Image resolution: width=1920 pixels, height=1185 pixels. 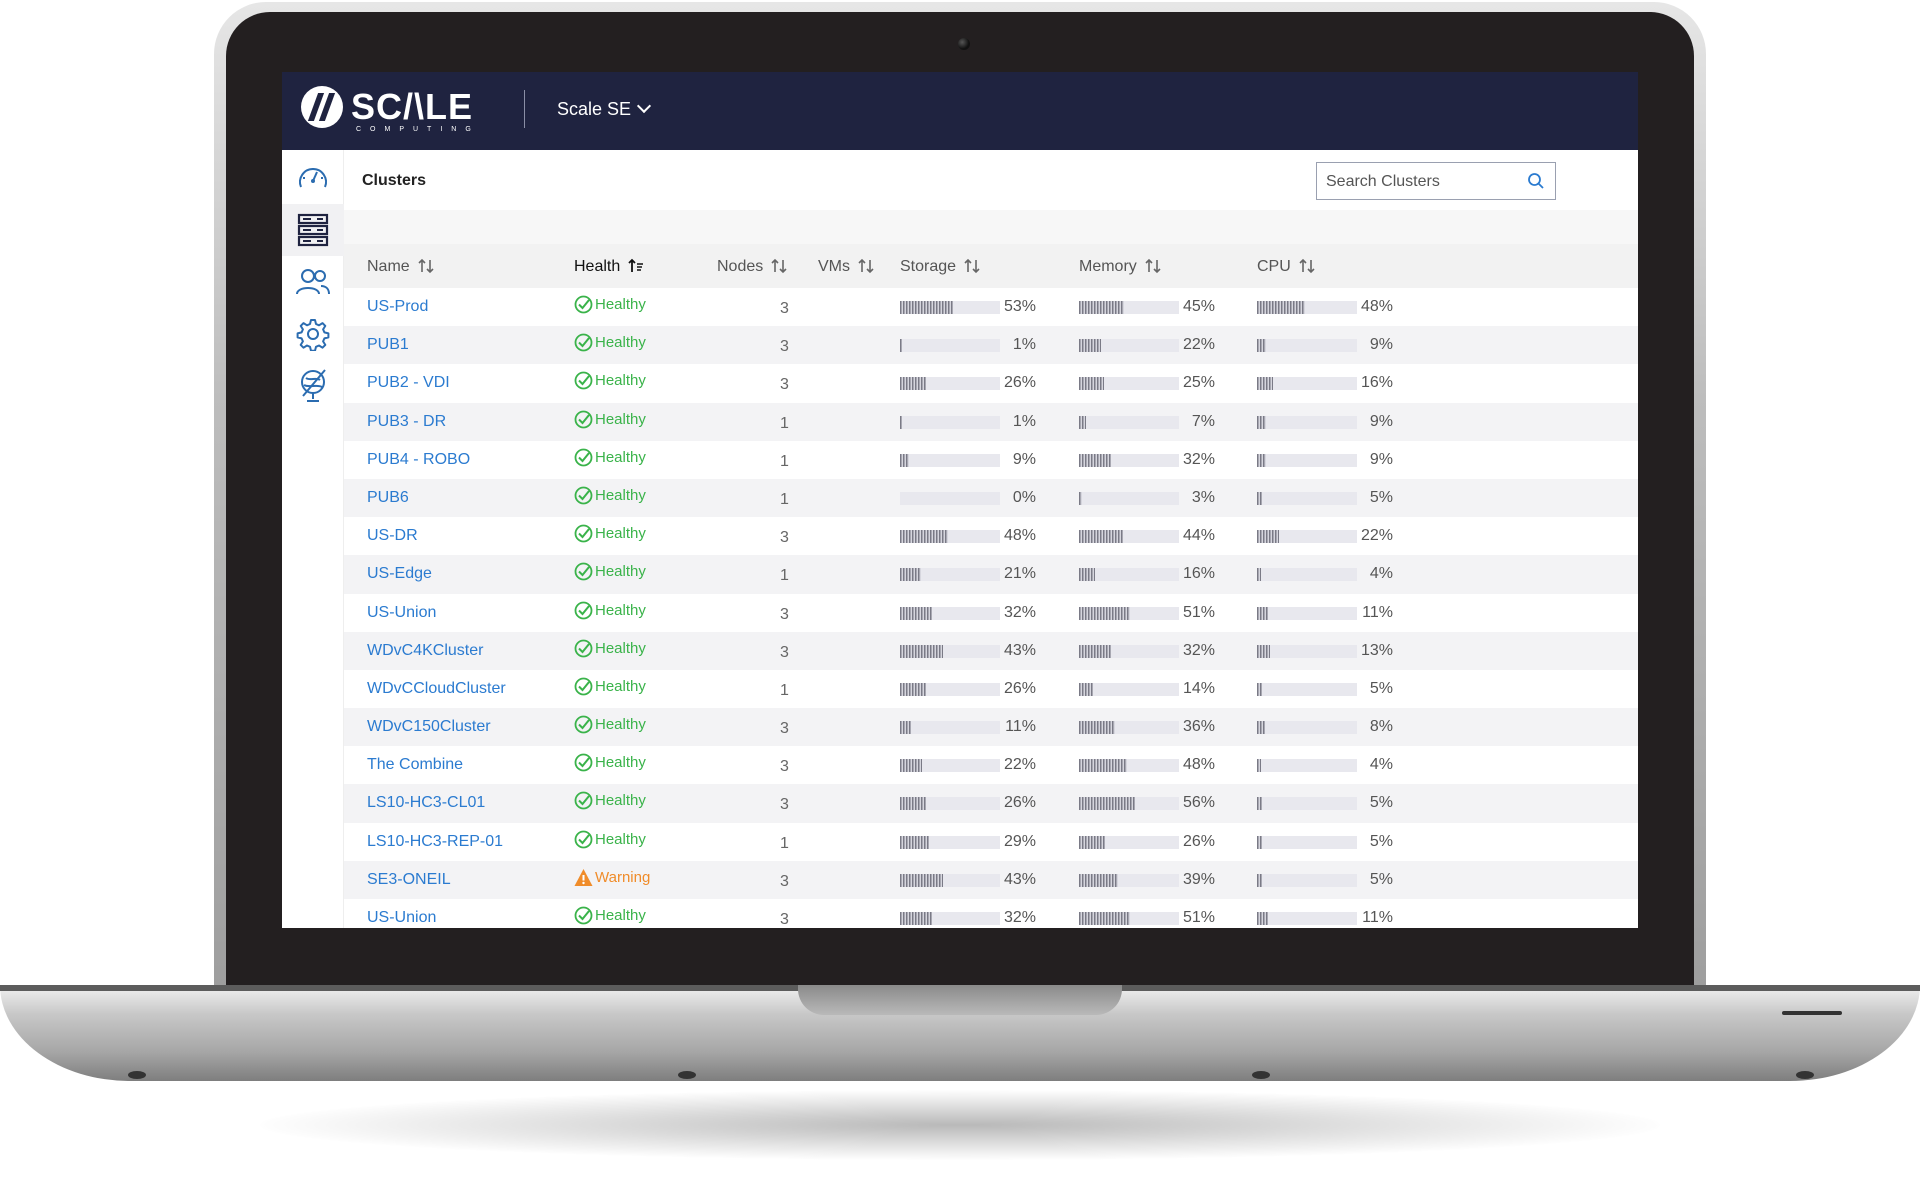 I want to click on sort-ascending-icon, so click(x=636, y=266).